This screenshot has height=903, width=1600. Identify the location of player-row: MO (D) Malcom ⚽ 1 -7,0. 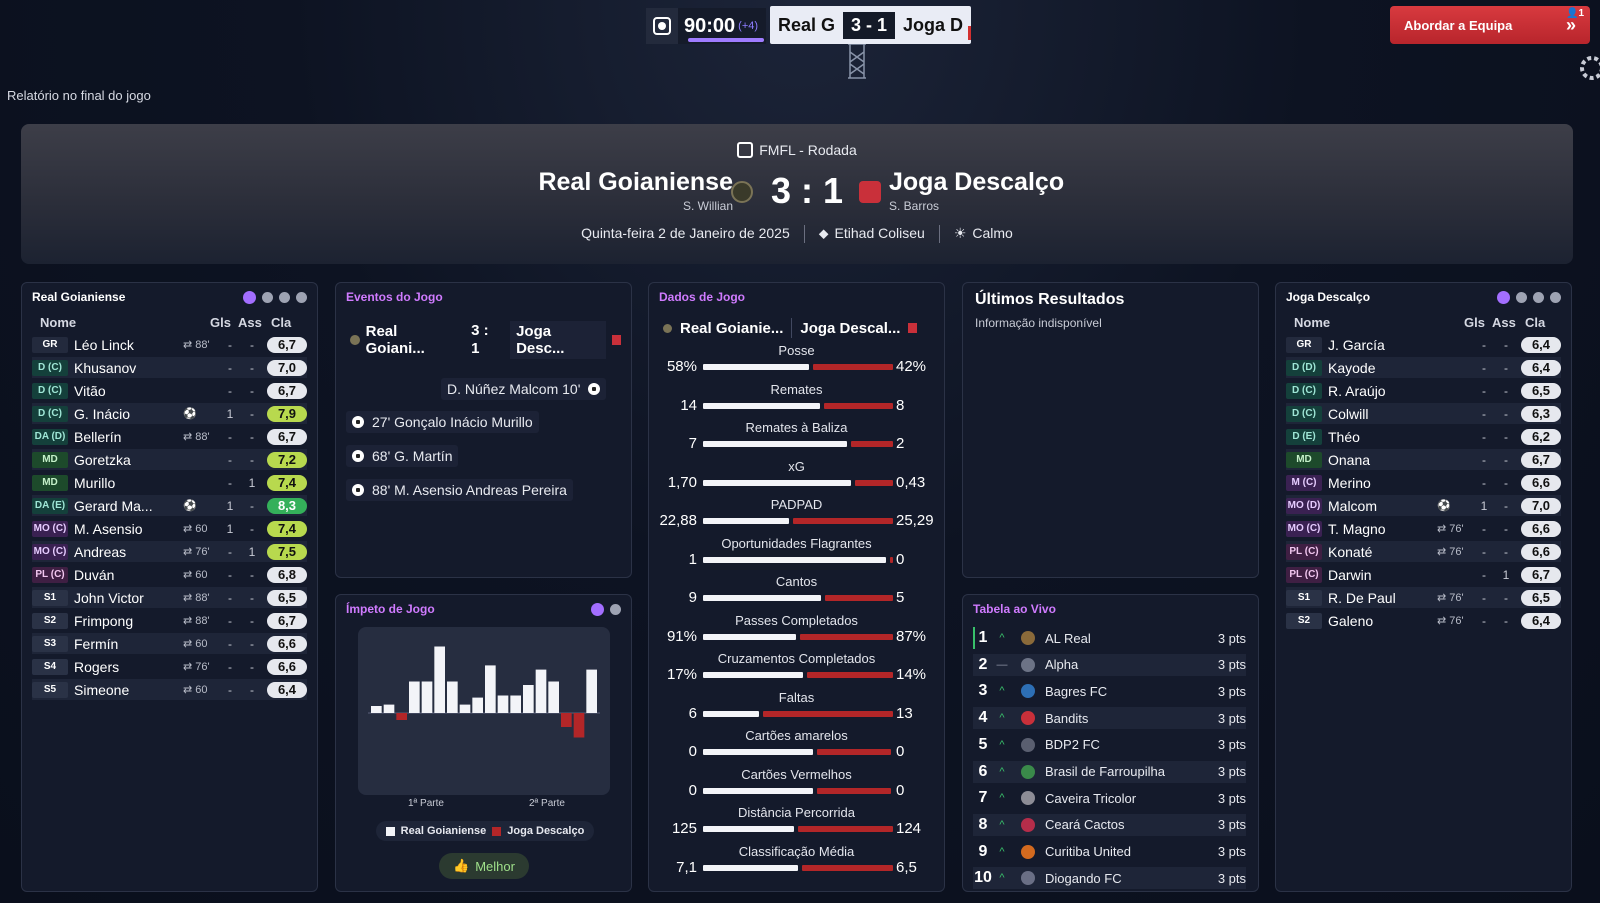
(1423, 505).